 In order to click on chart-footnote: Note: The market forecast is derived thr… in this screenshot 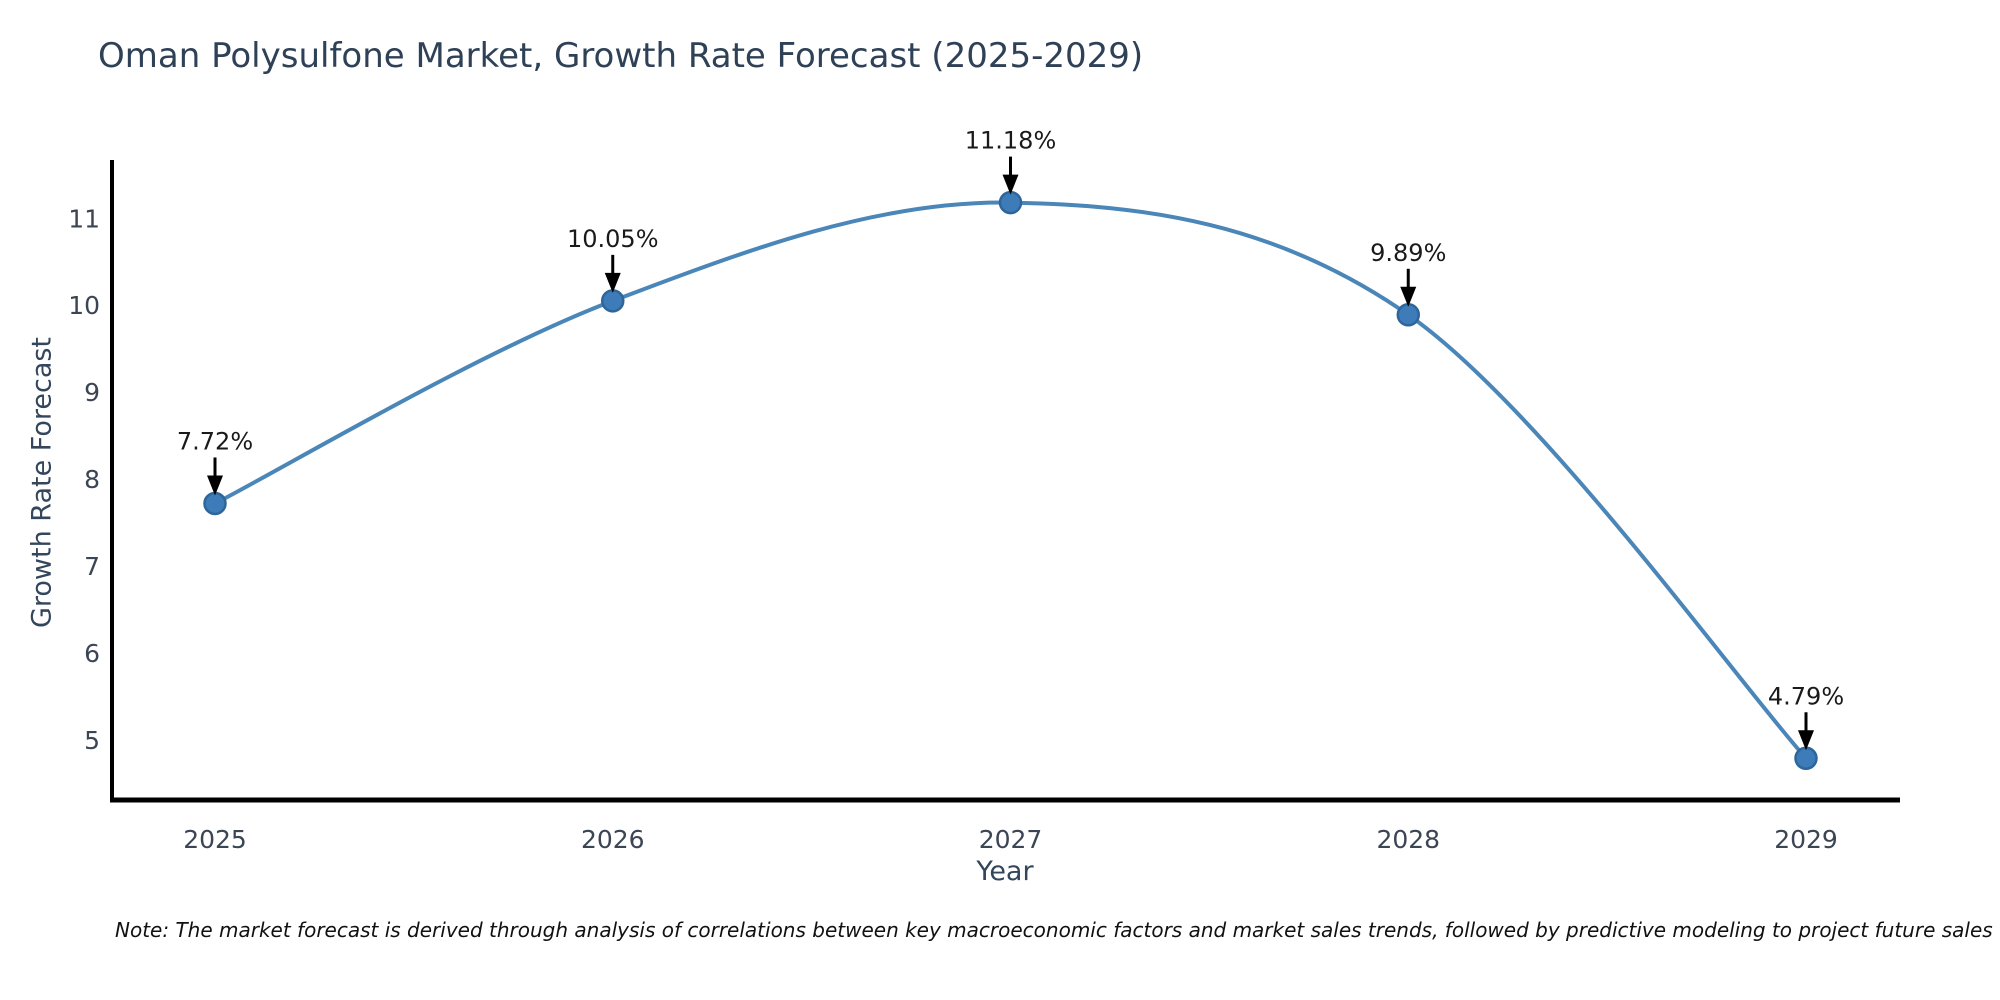, I will do `click(1054, 930)`.